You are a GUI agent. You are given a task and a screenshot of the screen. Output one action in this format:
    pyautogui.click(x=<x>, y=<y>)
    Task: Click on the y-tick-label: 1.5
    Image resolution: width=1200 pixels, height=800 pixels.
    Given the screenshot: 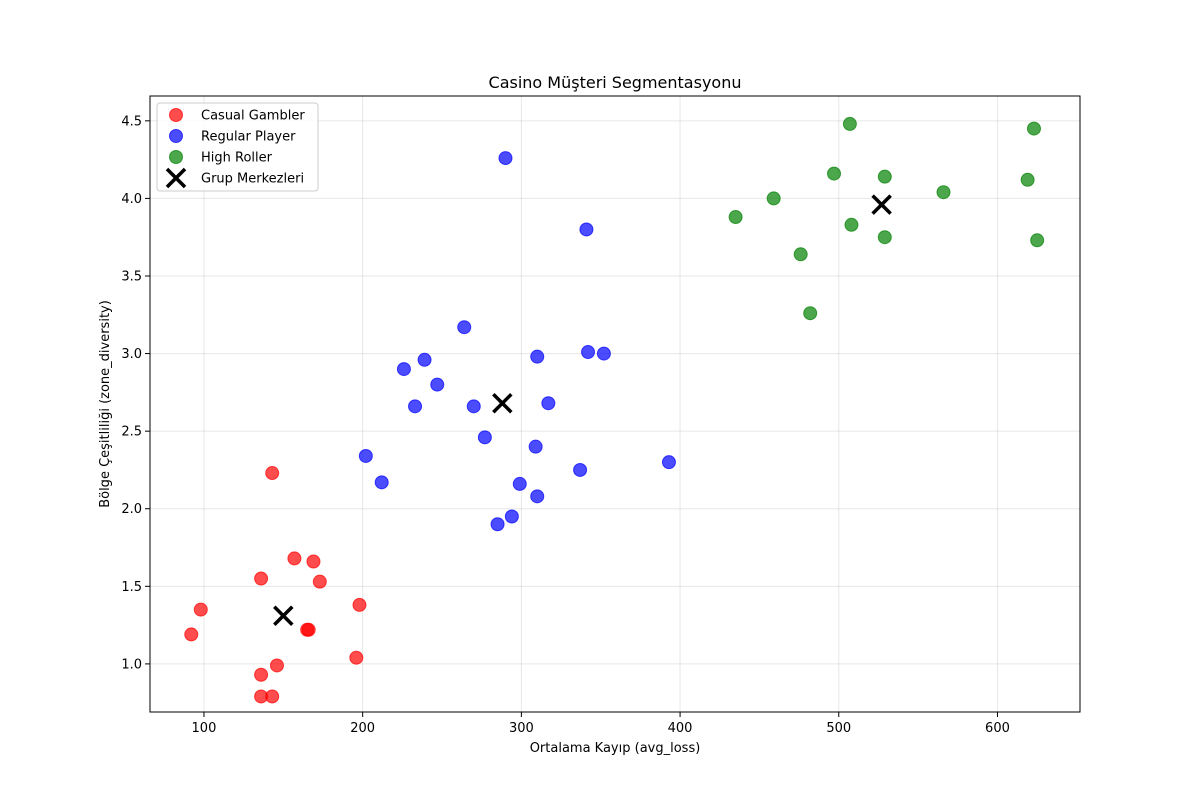 What is the action you would take?
    pyautogui.click(x=131, y=587)
    